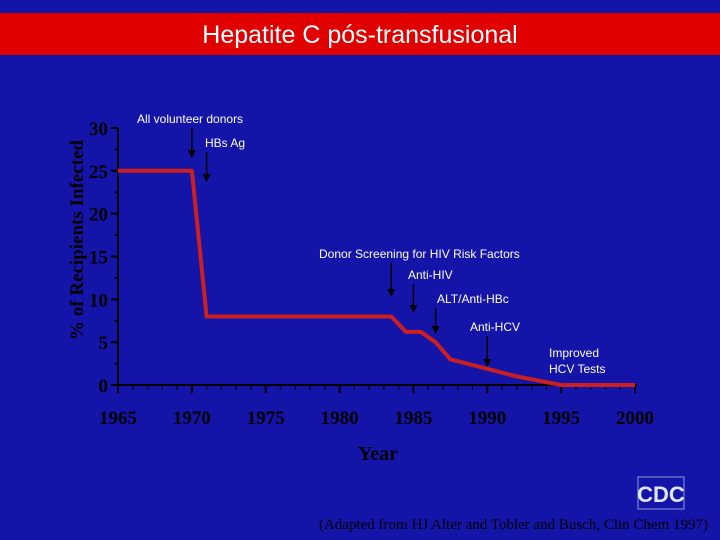  I want to click on cdc-logo: CDC, so click(661, 493).